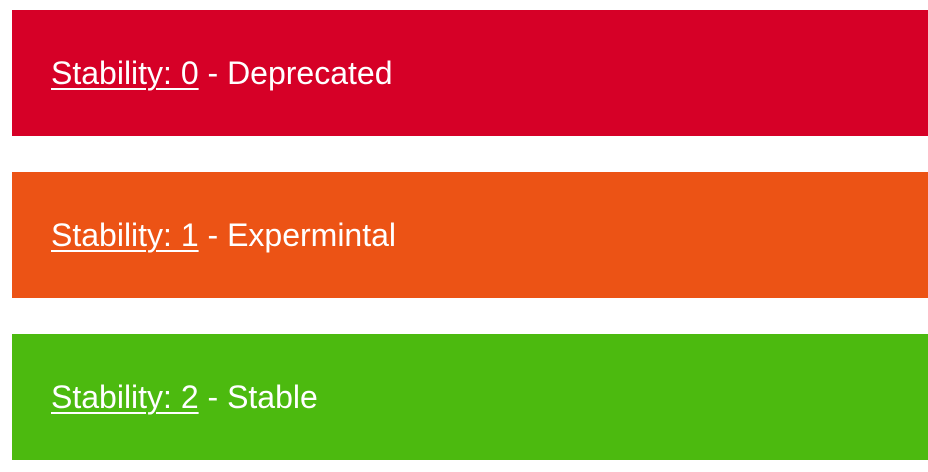 The width and height of the screenshot is (928, 472). What do you see at coordinates (125, 73) in the screenshot?
I see `stability-0-link: Stability: 0` at bounding box center [125, 73].